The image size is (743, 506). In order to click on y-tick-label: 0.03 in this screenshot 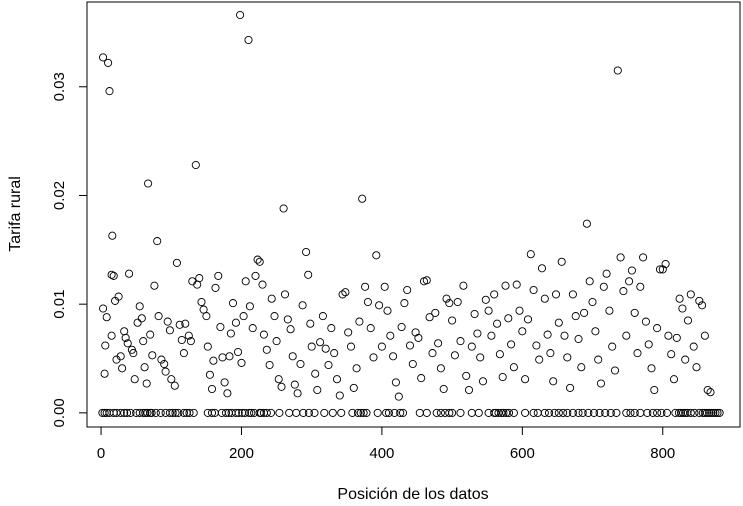, I will do `click(59, 86)`.